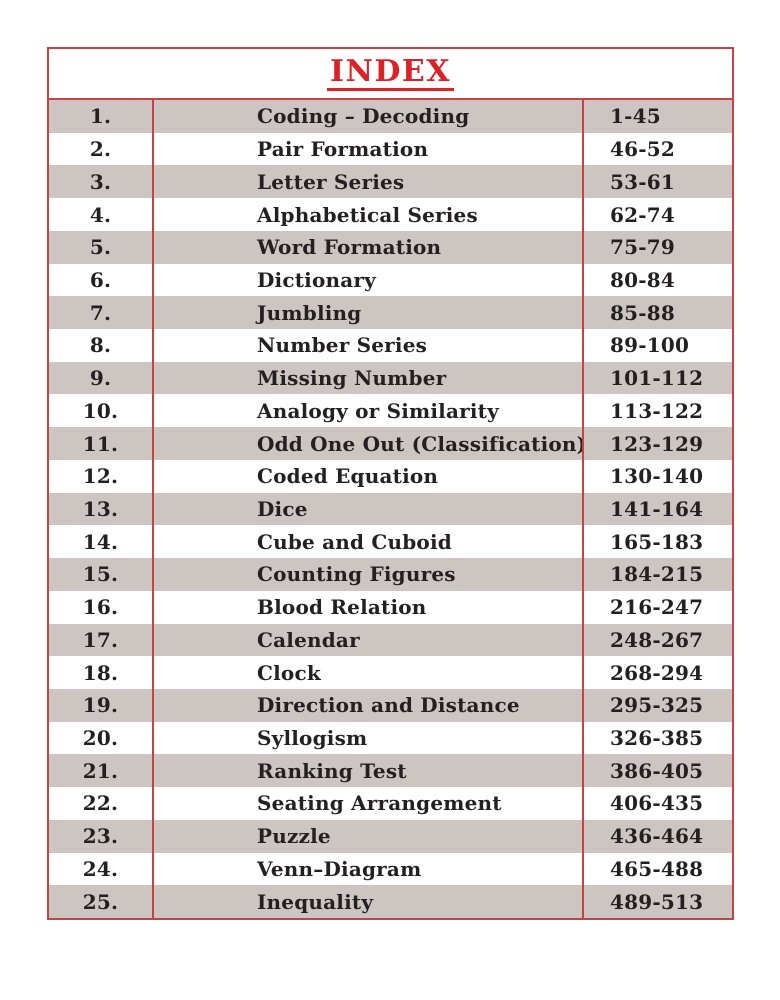 The image size is (780, 1000). What do you see at coordinates (101, 214) in the screenshot?
I see `row-number: 4.` at bounding box center [101, 214].